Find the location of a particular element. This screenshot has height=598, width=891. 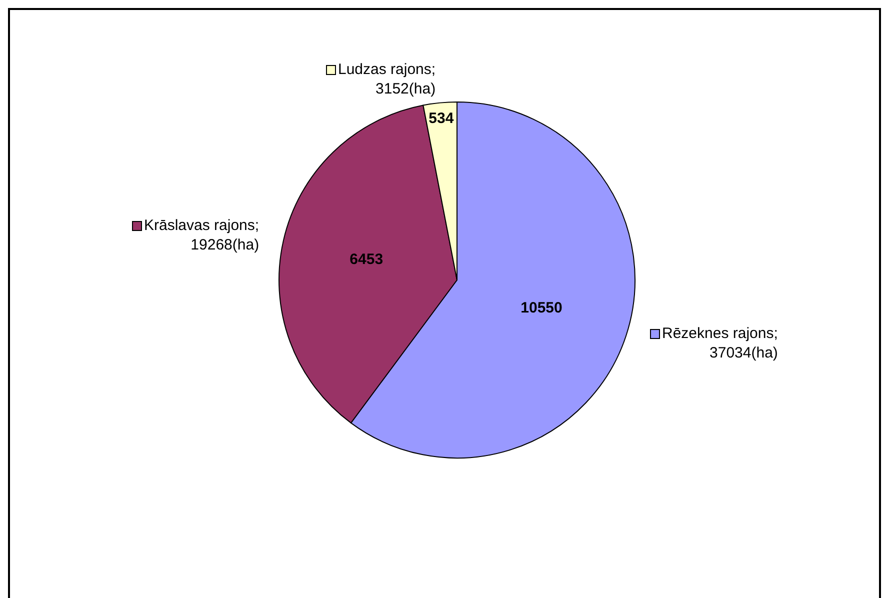

data-label: 534 is located at coordinates (441, 118).